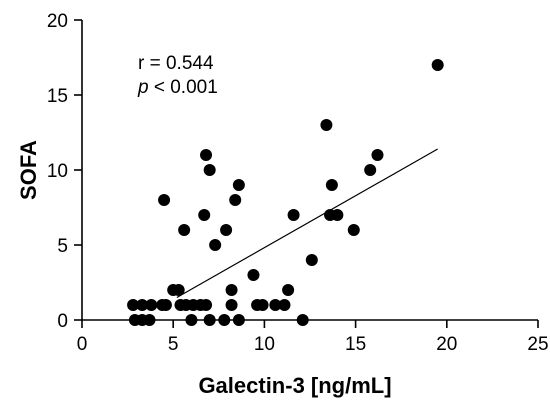 The height and width of the screenshot is (409, 550). I want to click on p-value-annotation: p < 0.001, so click(177, 87).